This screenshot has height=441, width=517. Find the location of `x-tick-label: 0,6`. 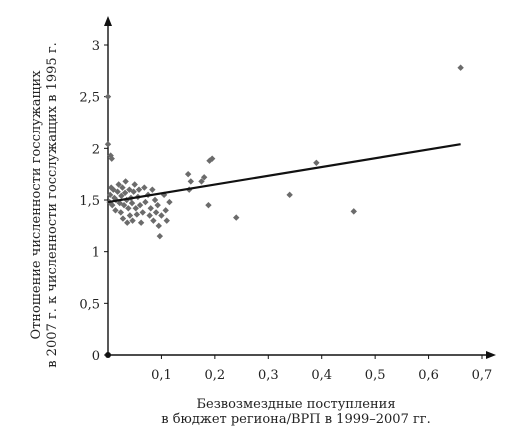

x-tick-label: 0,6 is located at coordinates (428, 375).